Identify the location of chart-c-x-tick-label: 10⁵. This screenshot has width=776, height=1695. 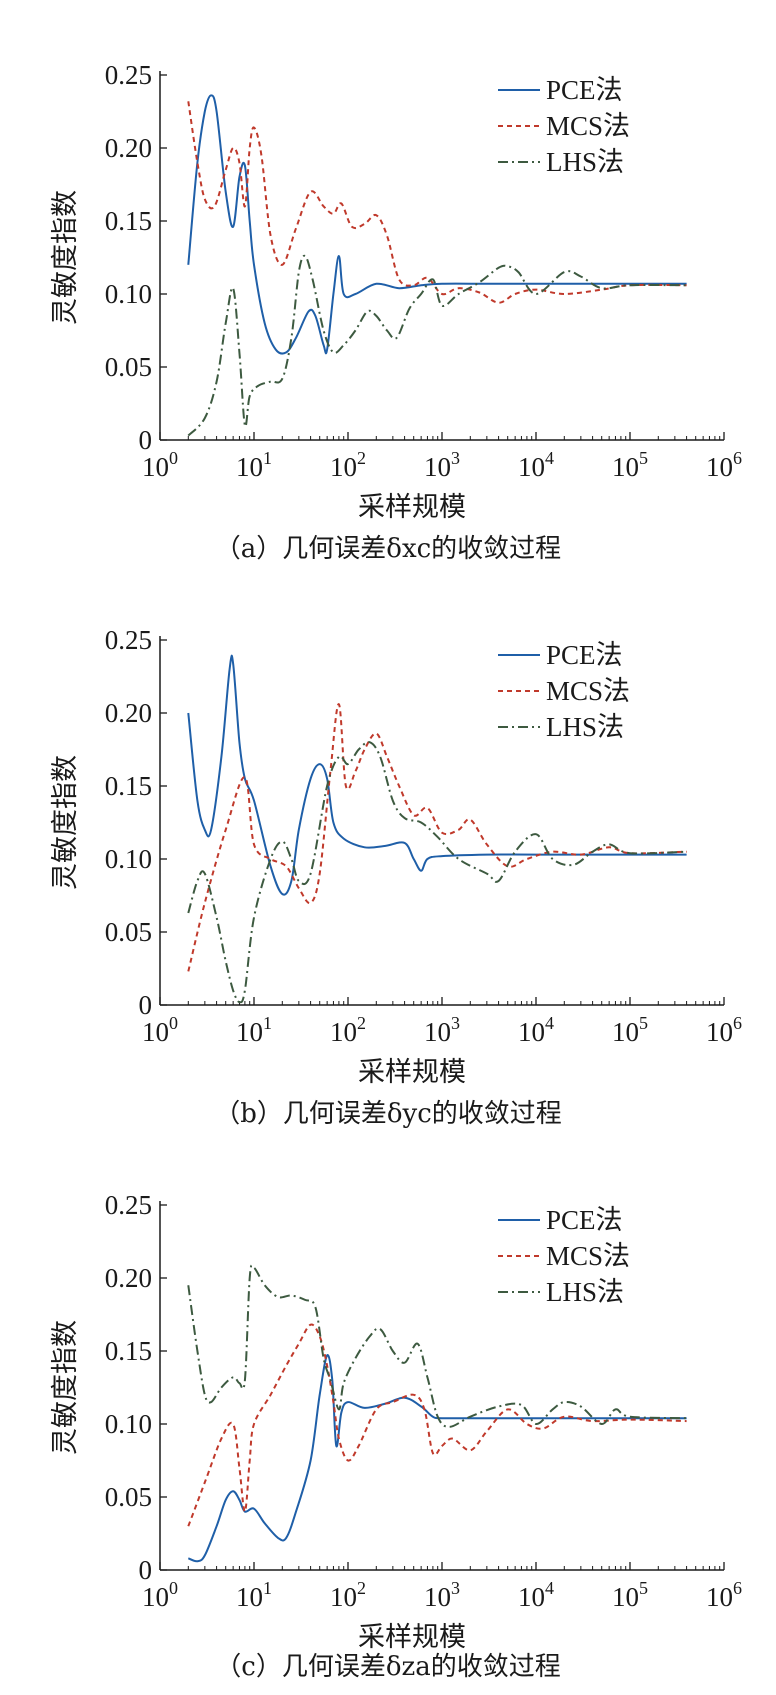
(630, 1595).